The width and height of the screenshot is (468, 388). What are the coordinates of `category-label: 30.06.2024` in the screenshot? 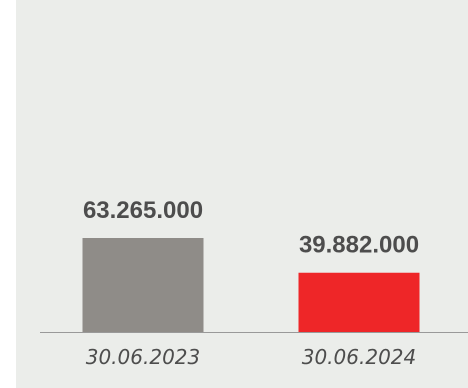 It's located at (359, 357).